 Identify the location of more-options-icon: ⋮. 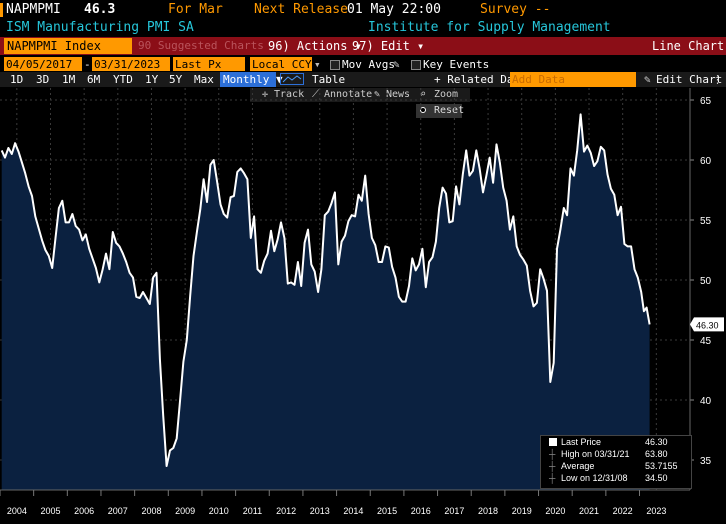
(717, 79).